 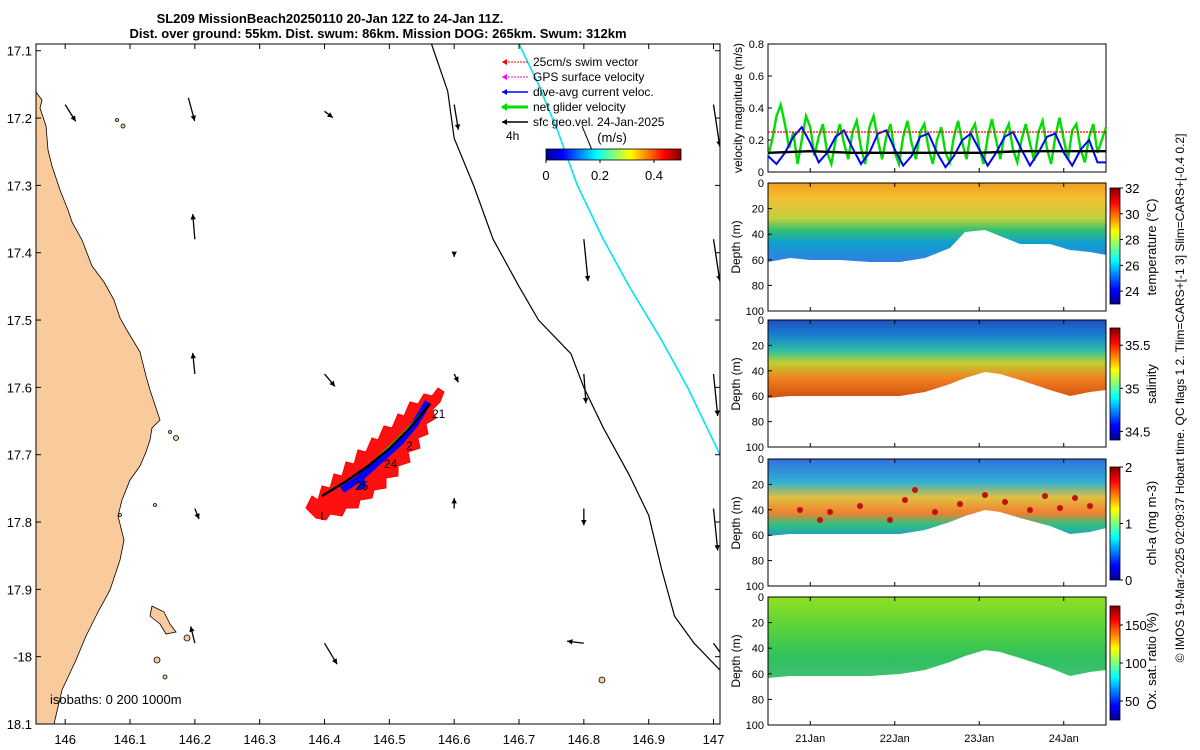 What do you see at coordinates (519, 739) in the screenshot?
I see `map-xtick-label: 146.7` at bounding box center [519, 739].